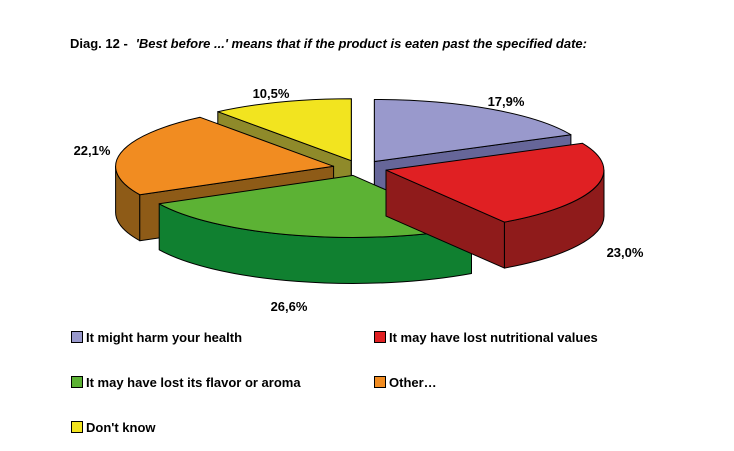 The height and width of the screenshot is (451, 734). I want to click on legend-swatch-orange, so click(380, 382).